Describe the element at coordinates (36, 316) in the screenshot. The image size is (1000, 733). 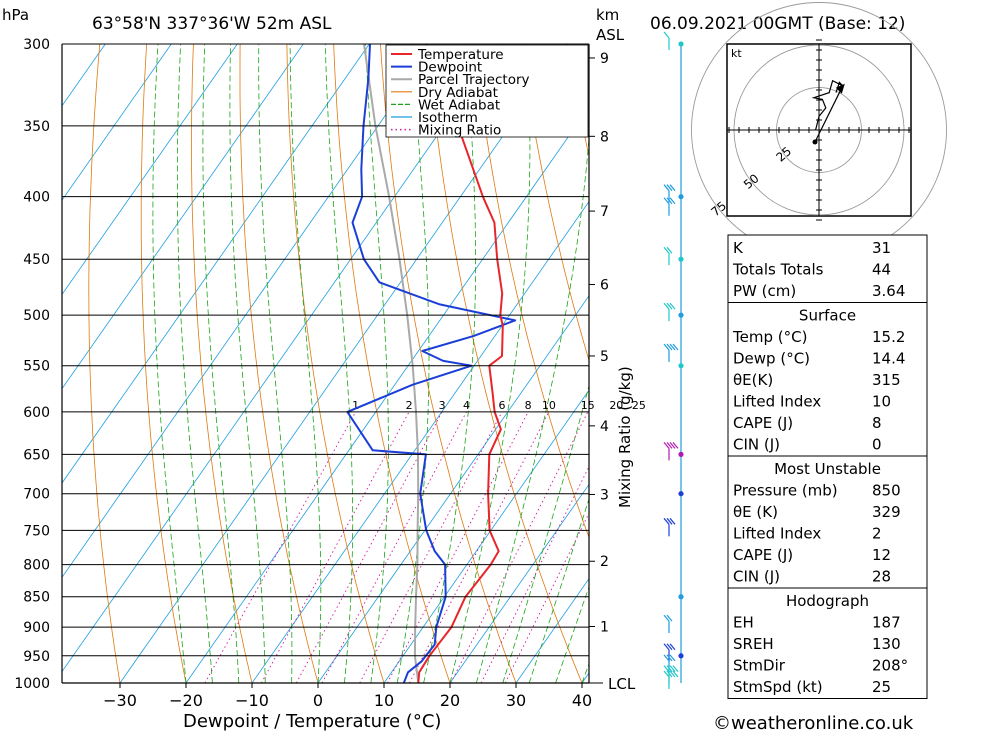
I see `pressure-tick-label: 500` at that location.